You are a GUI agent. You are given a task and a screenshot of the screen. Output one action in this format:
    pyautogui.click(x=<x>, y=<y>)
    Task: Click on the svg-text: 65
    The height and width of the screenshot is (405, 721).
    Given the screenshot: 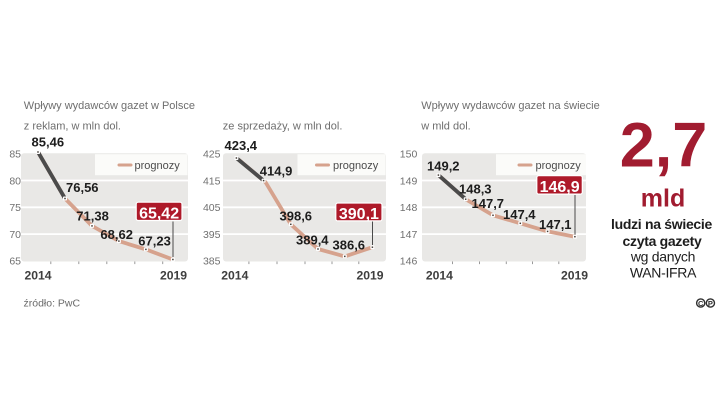 What is the action you would take?
    pyautogui.click(x=15, y=262)
    